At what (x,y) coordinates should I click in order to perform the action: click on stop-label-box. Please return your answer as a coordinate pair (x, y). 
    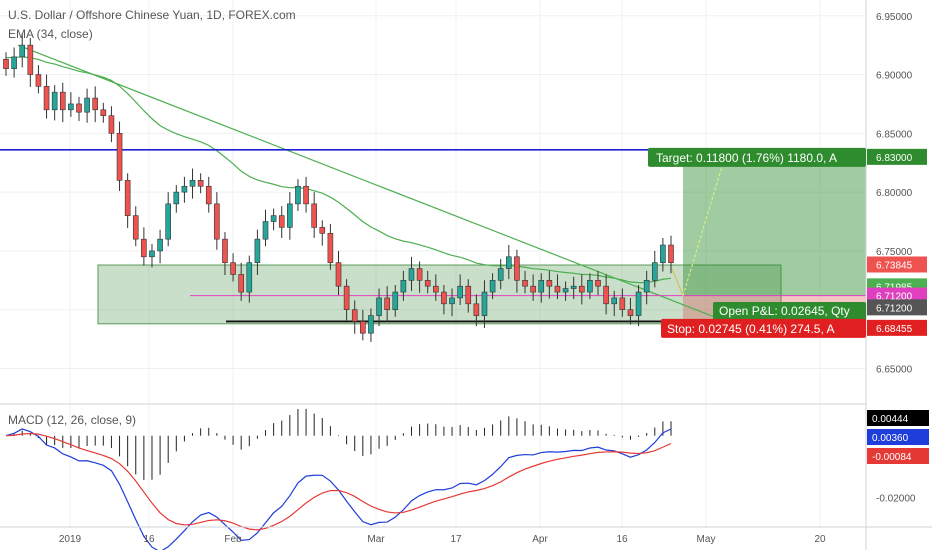
    Looking at the image, I should click on (763, 328).